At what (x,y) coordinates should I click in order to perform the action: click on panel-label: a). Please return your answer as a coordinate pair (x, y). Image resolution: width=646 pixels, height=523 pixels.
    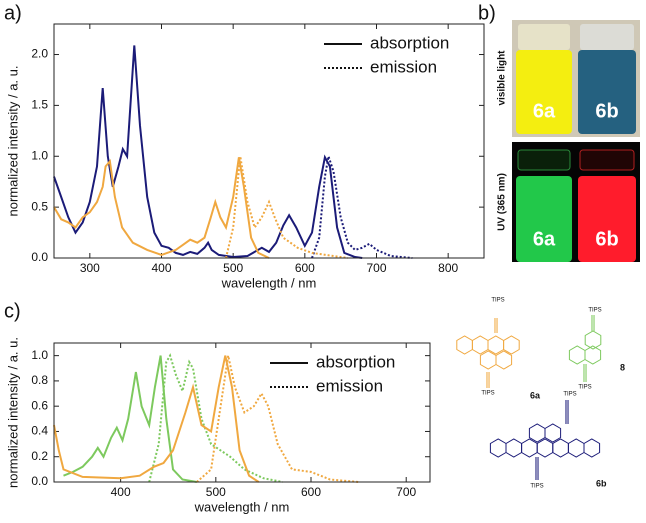
    Looking at the image, I should click on (13, 13).